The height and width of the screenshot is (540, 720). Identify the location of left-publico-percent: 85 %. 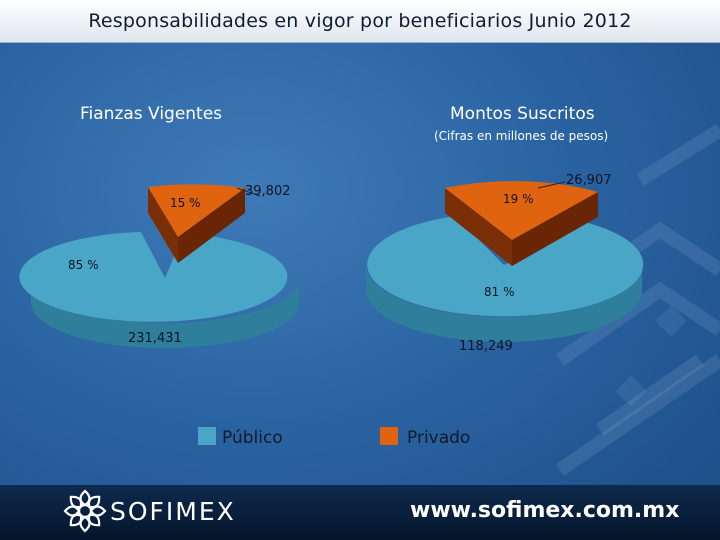
(83, 265).